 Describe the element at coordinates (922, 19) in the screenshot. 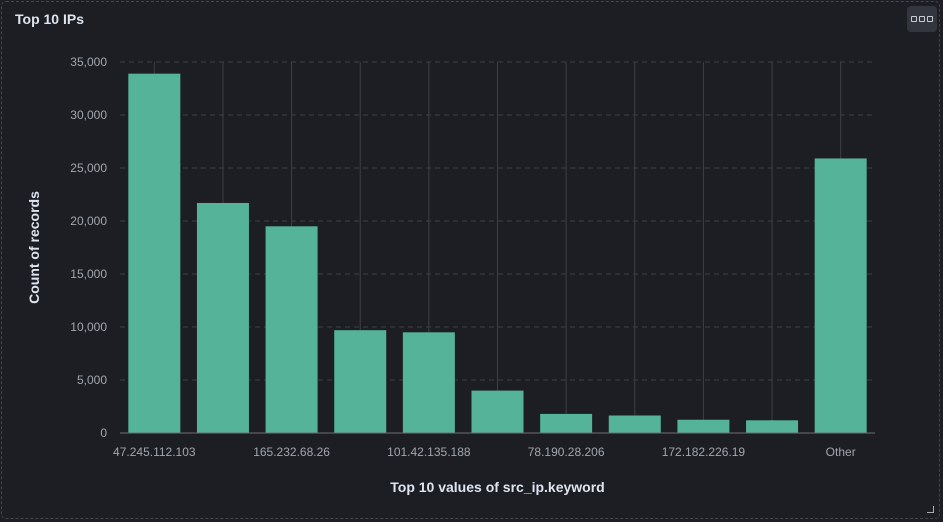

I see `ellipsis-icon` at that location.